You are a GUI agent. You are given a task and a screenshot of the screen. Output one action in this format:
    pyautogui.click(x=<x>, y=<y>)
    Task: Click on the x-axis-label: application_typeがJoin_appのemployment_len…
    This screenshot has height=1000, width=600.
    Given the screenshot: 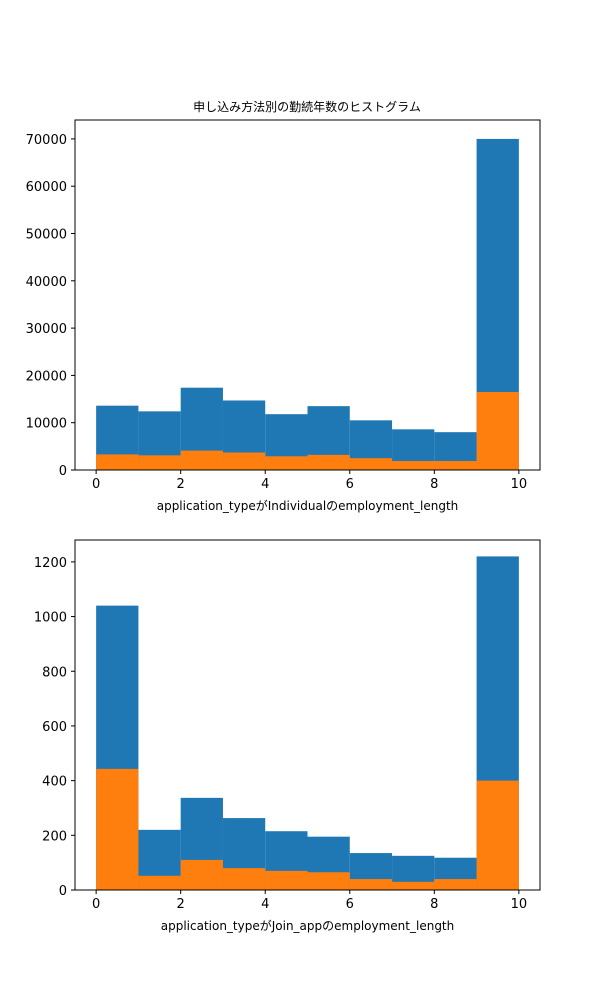 What is the action you would take?
    pyautogui.click(x=308, y=925)
    